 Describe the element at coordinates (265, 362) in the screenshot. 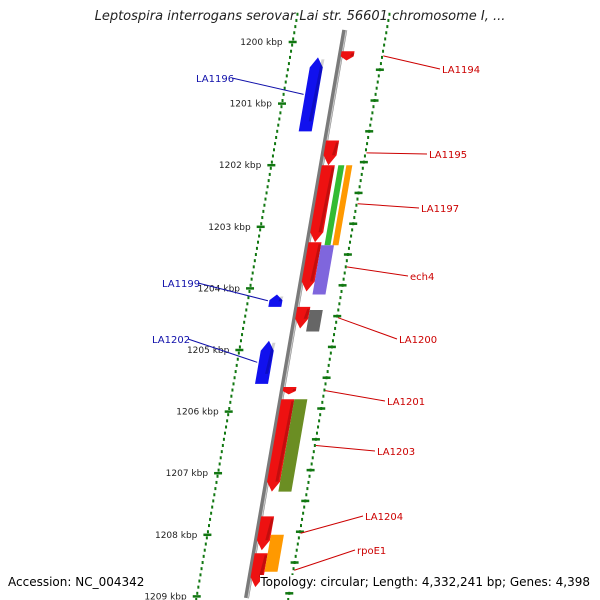

I see `gene-la1202` at that location.